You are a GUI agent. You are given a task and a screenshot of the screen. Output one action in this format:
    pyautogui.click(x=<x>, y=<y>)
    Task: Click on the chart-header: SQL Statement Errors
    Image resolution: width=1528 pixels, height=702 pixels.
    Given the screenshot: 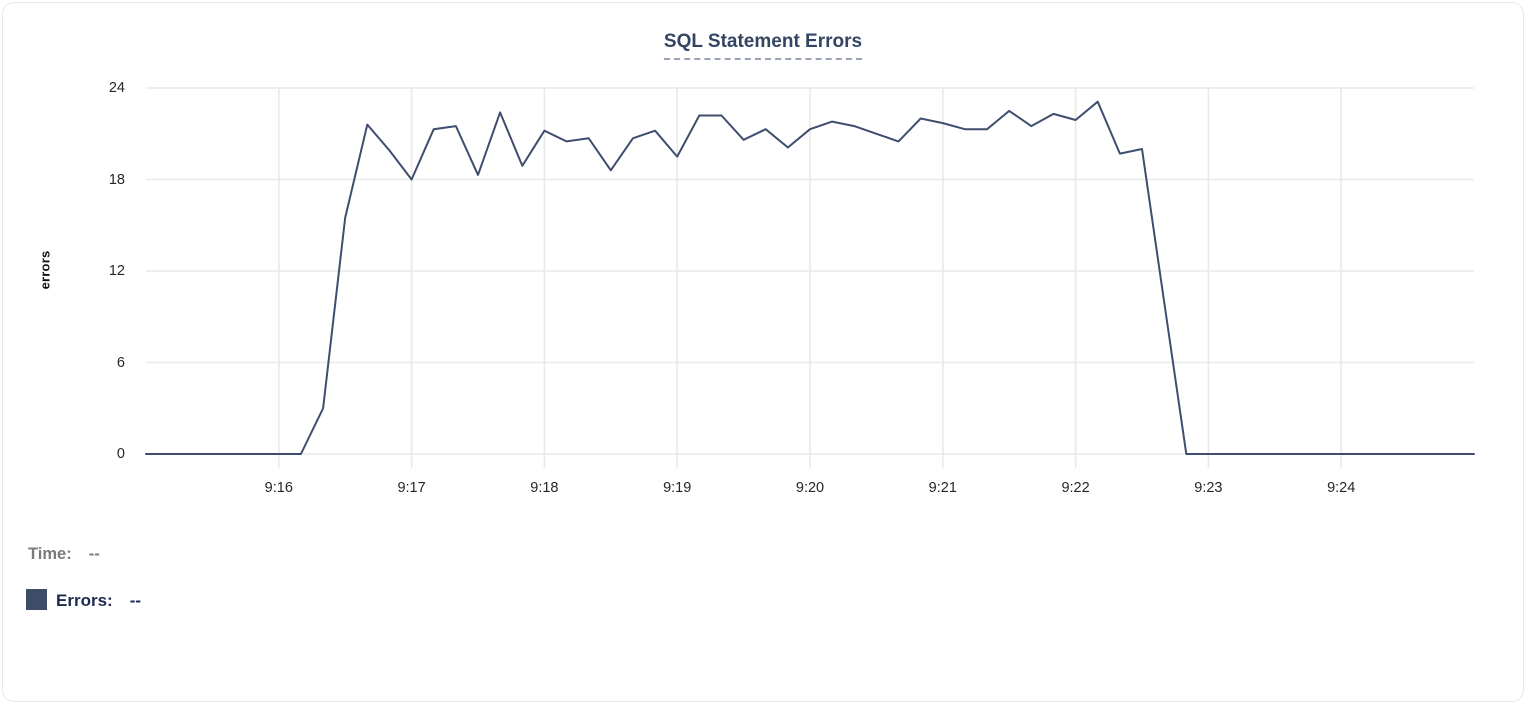 What is the action you would take?
    pyautogui.click(x=763, y=45)
    